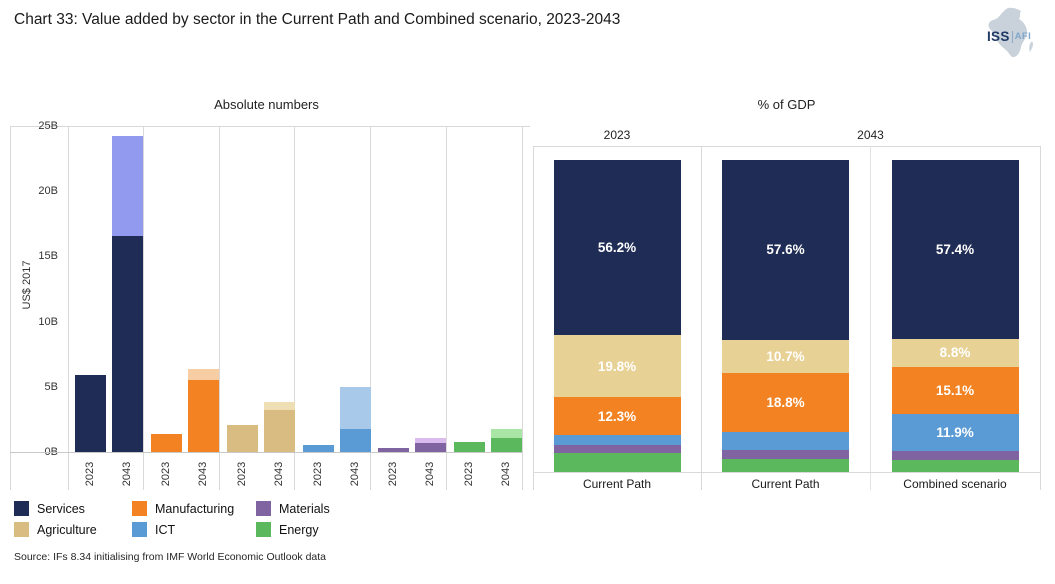 Image resolution: width=1055 pixels, height=584 pixels. I want to click on legend-swatch-materials, so click(263, 508).